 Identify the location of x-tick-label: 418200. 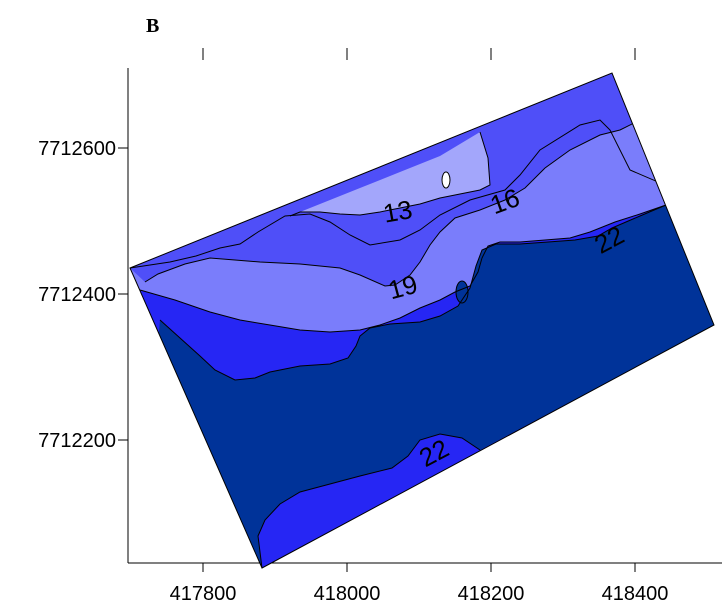
(491, 594).